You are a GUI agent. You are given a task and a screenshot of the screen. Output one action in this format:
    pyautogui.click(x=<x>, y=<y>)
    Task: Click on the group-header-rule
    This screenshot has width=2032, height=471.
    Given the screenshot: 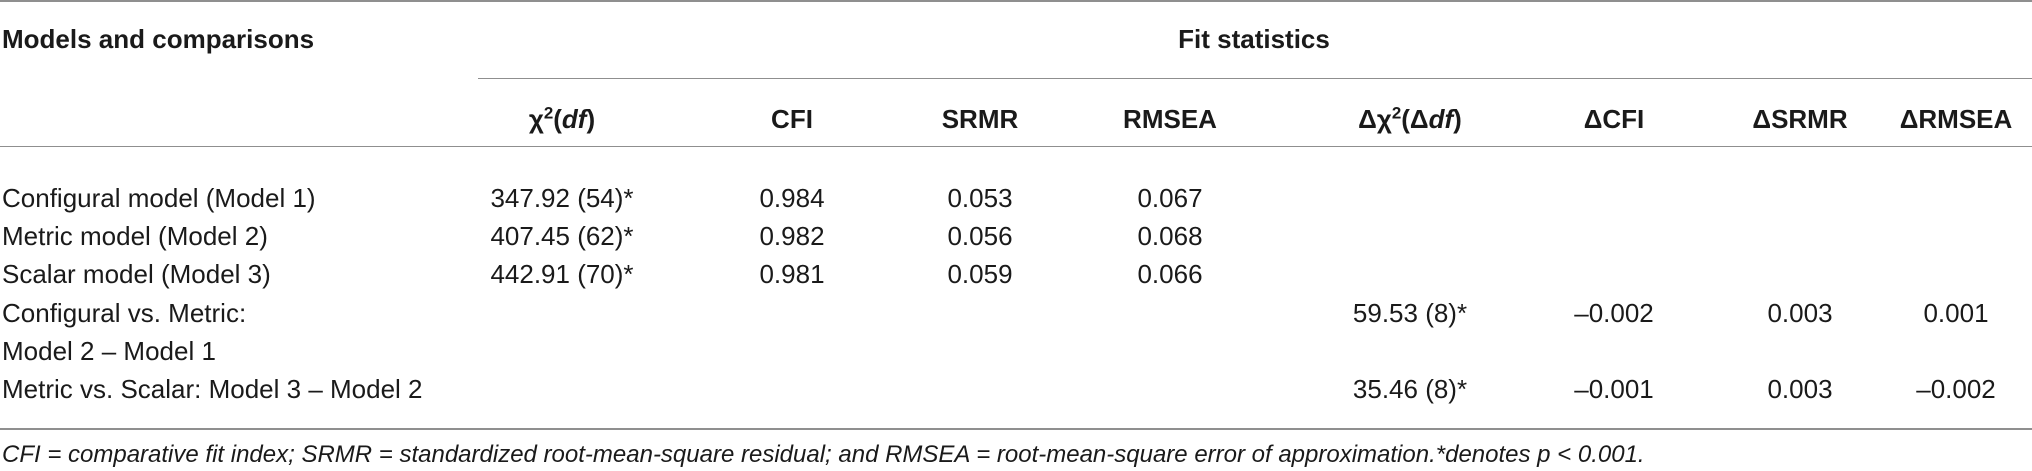 What is the action you would take?
    pyautogui.click(x=1255, y=78)
    